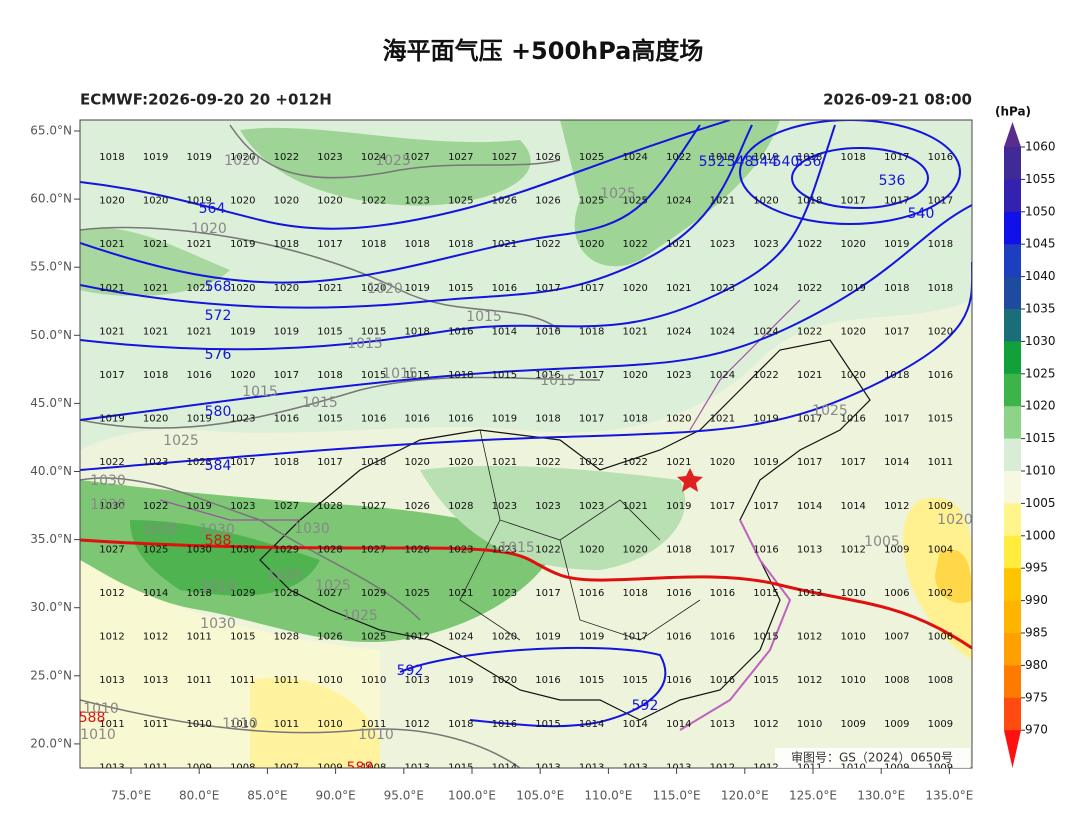 This screenshot has width=1092, height=819. I want to click on isobar-label: 1020, so click(209, 229).